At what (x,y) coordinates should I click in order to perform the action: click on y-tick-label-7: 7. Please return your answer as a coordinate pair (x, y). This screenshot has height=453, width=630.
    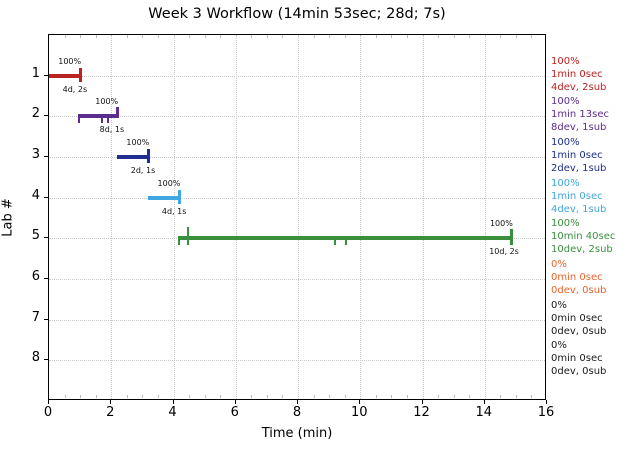
    Looking at the image, I should click on (35, 317).